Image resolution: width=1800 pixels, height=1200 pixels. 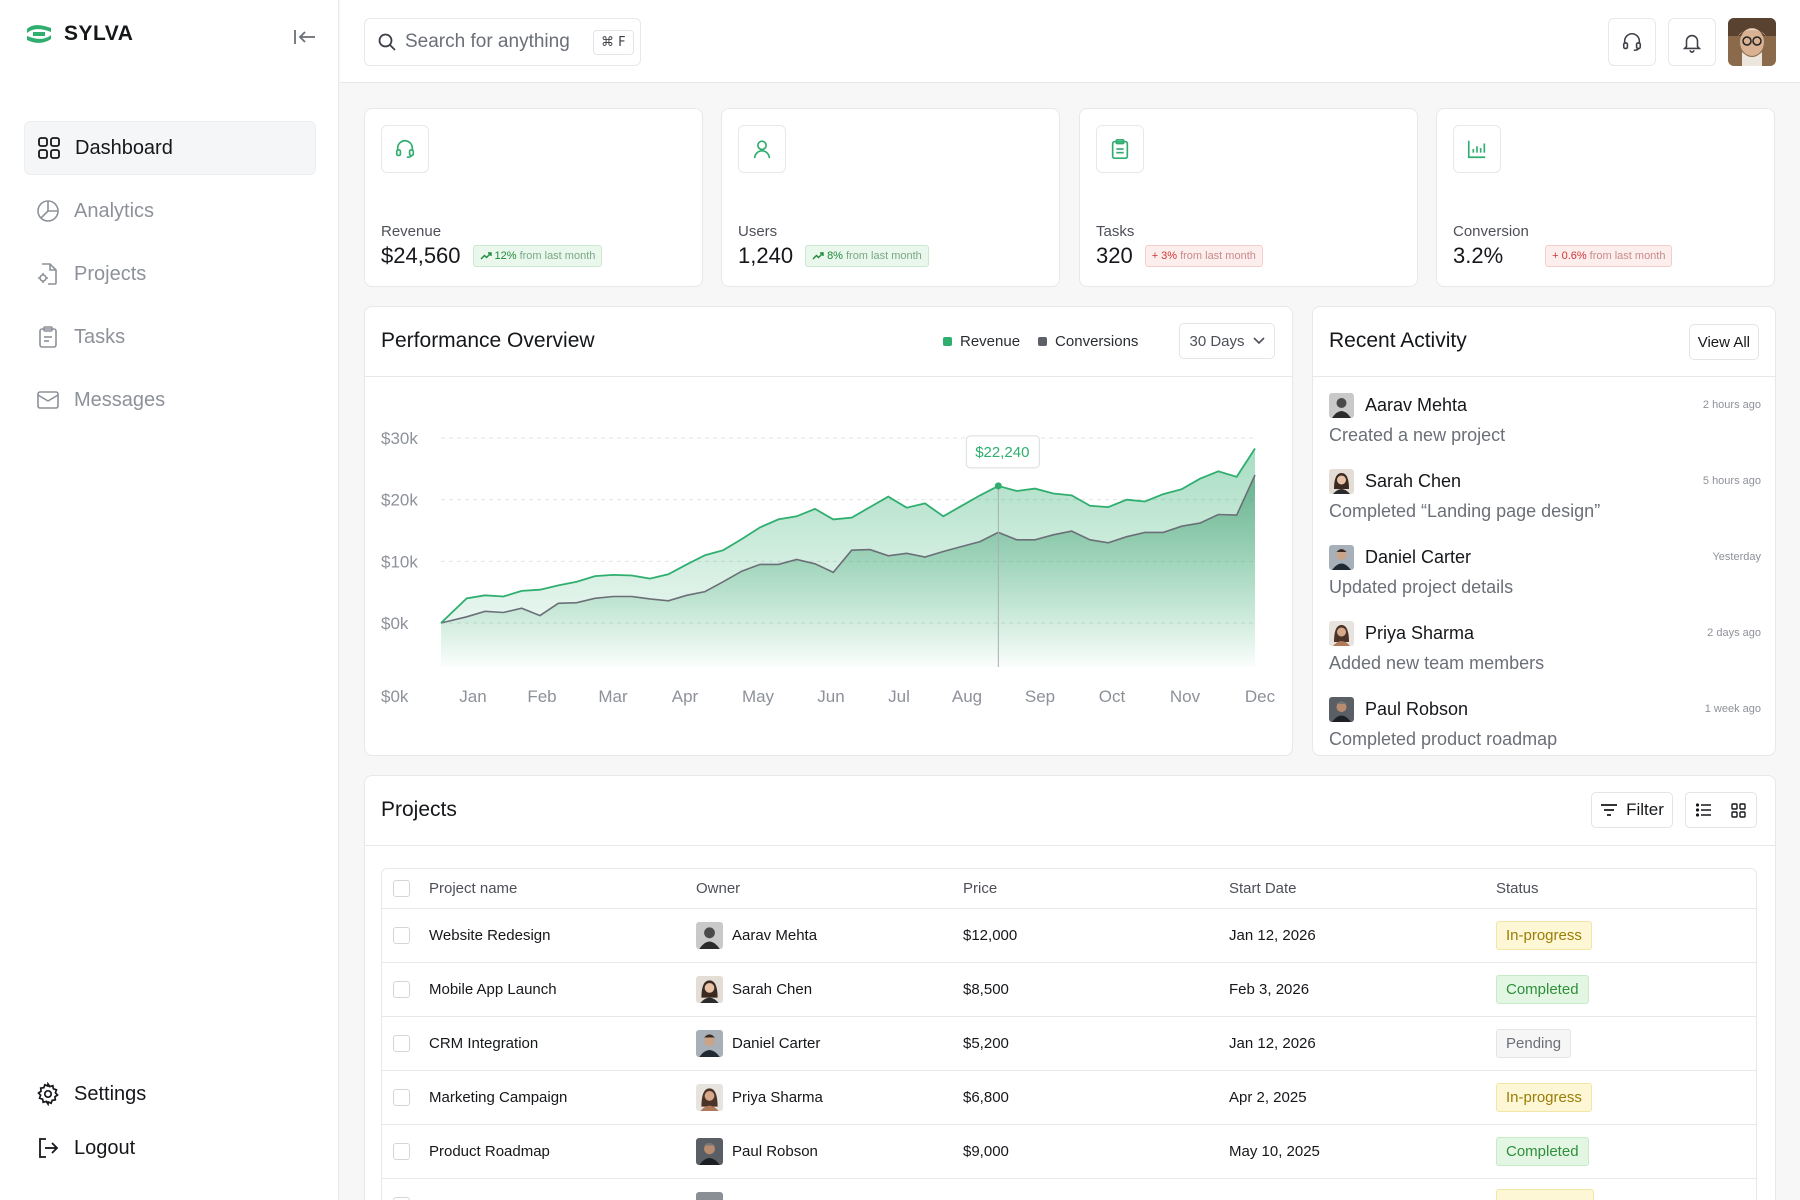 What do you see at coordinates (1069, 1189) in the screenshot?
I see `table-row` at bounding box center [1069, 1189].